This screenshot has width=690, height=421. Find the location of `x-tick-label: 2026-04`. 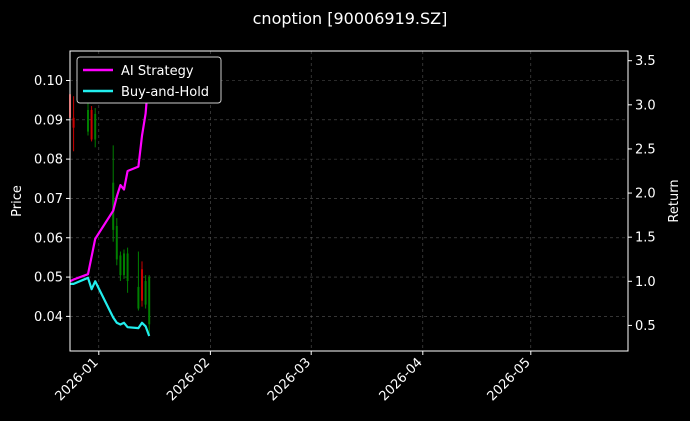

x-tick-label: 2026-04 is located at coordinates (401, 379).